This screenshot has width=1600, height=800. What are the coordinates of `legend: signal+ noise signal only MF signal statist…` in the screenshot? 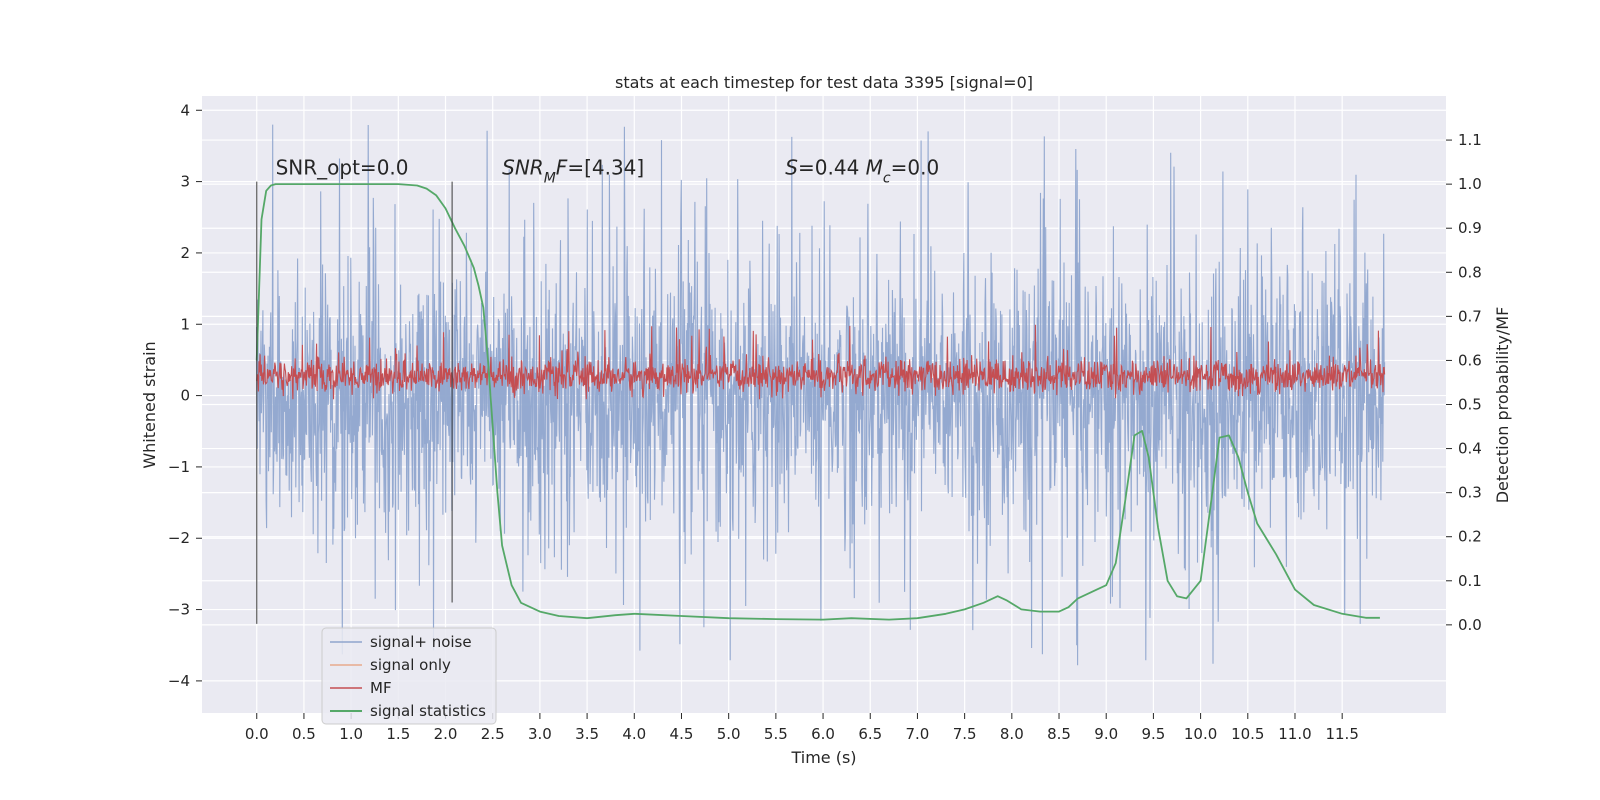 It's located at (409, 676).